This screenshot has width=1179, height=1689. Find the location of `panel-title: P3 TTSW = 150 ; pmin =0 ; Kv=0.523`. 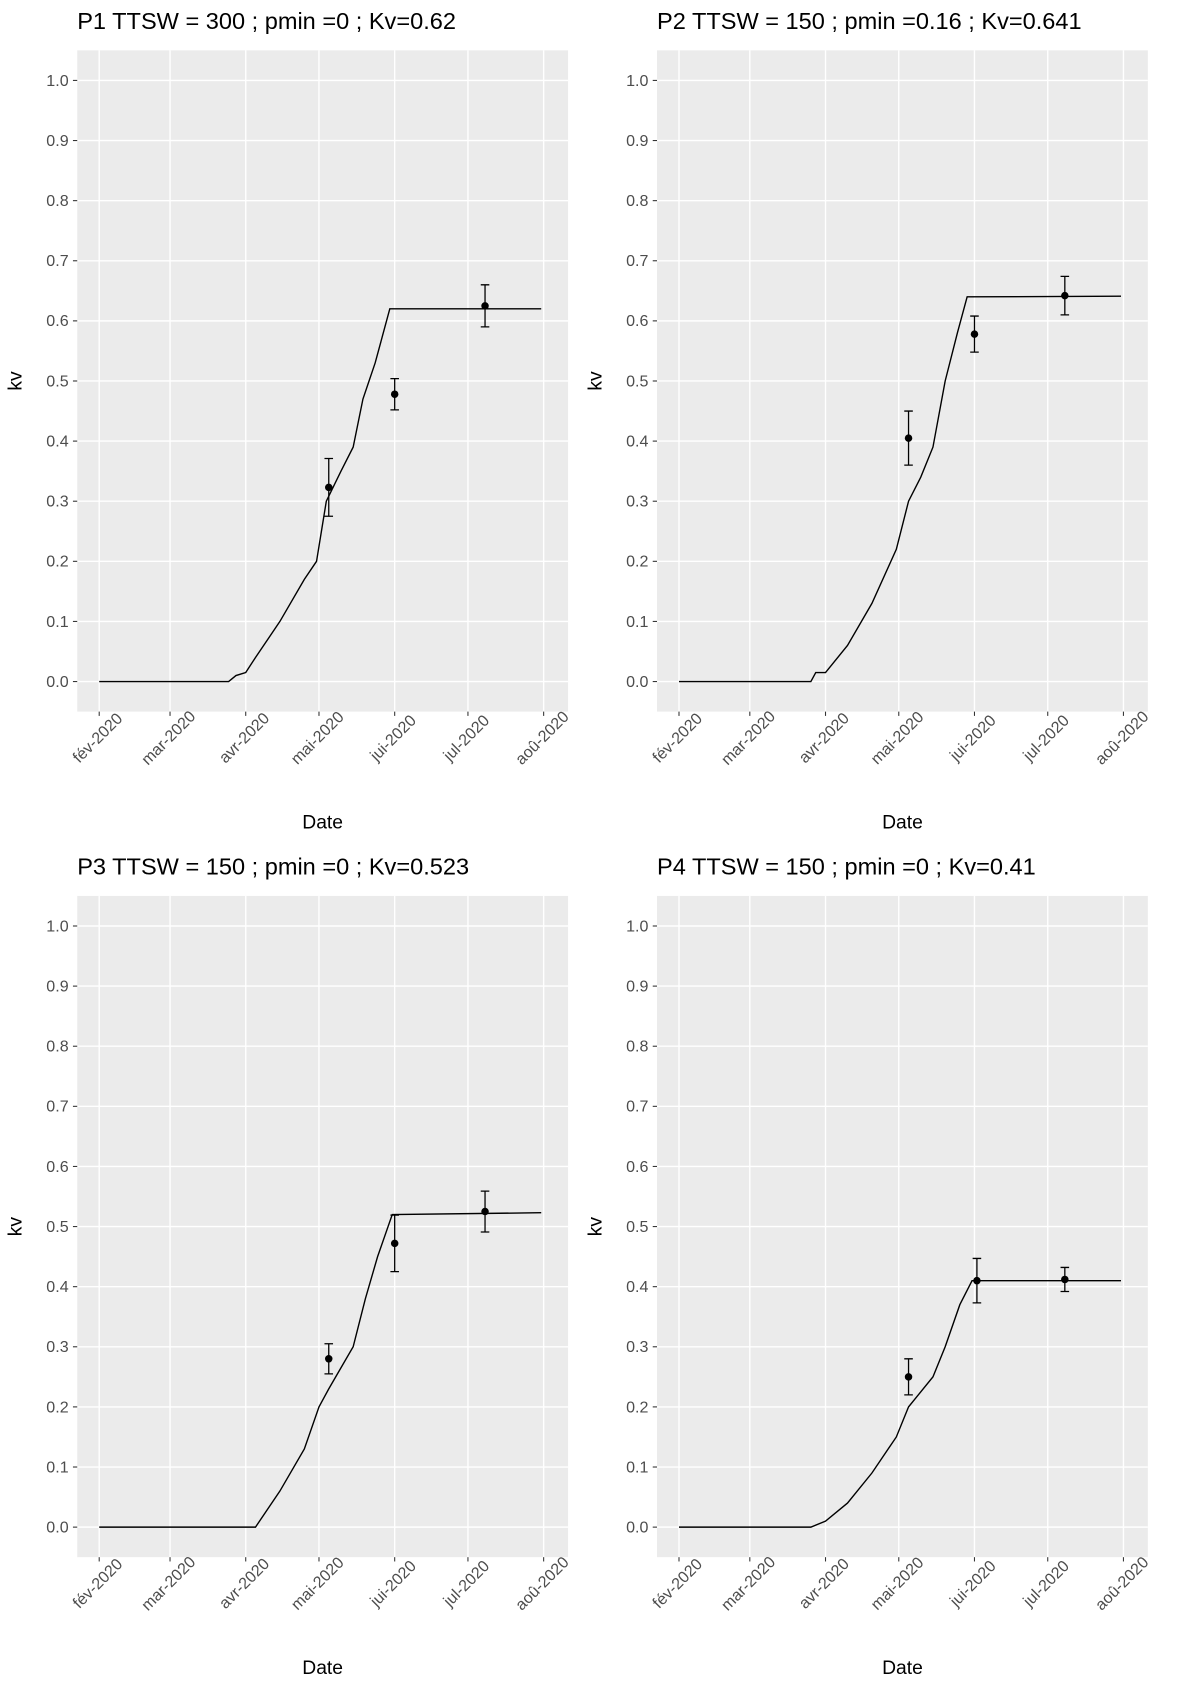

panel-title: P3 TTSW = 150 ; pmin =0 ; Kv=0.523 is located at coordinates (273, 867).